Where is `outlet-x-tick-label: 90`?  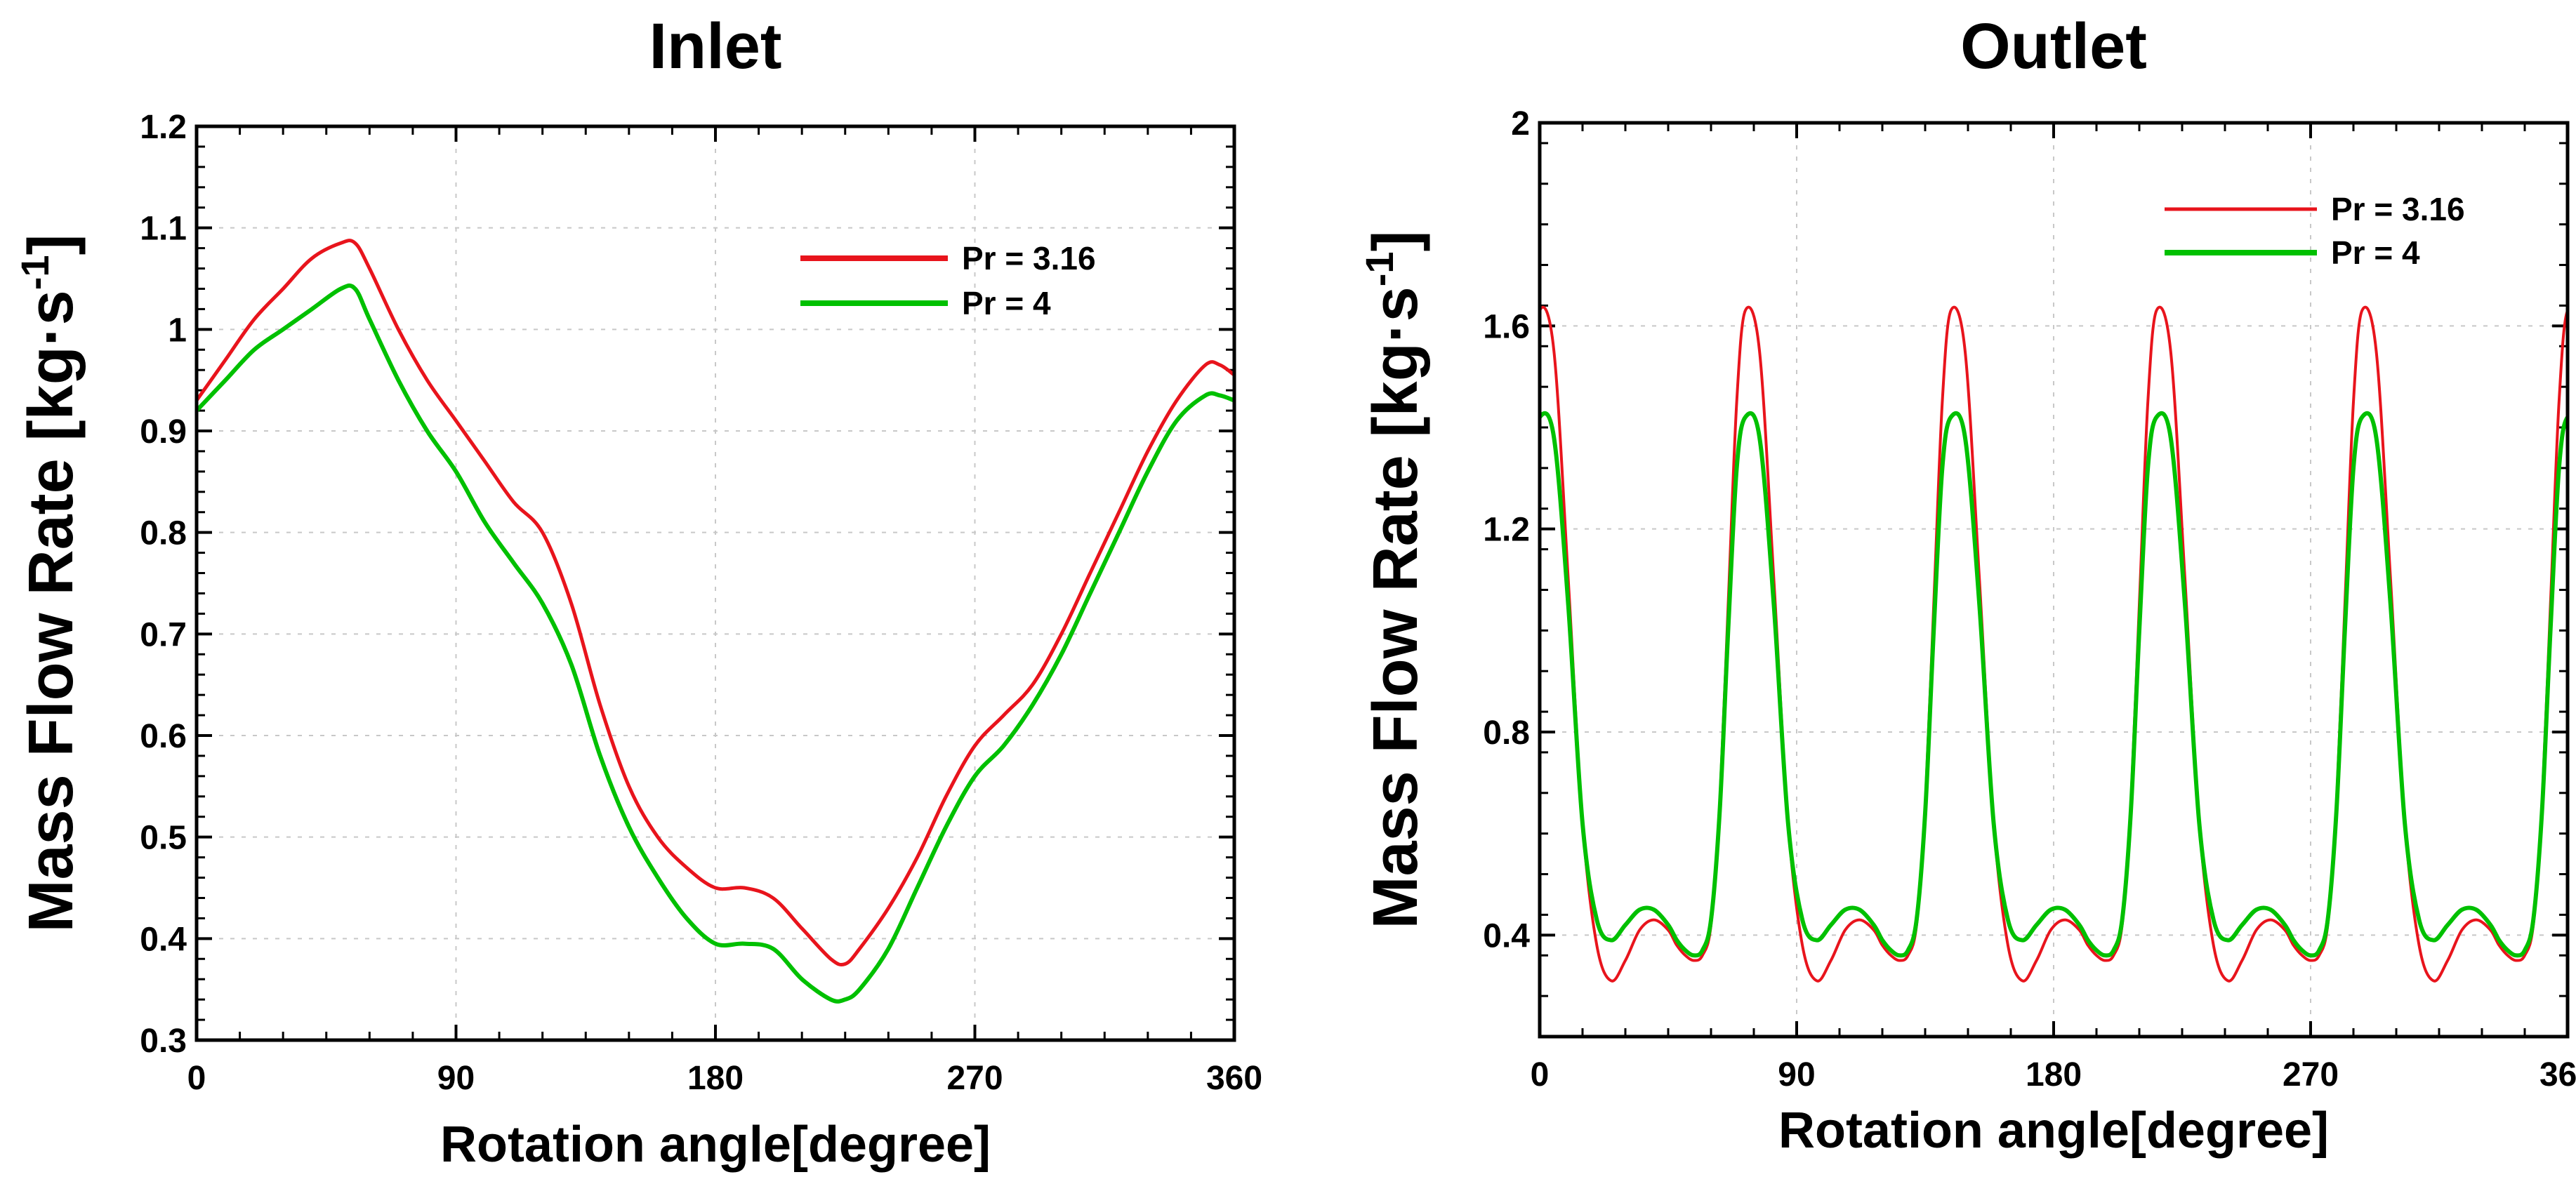
outlet-x-tick-label: 90 is located at coordinates (1796, 1074).